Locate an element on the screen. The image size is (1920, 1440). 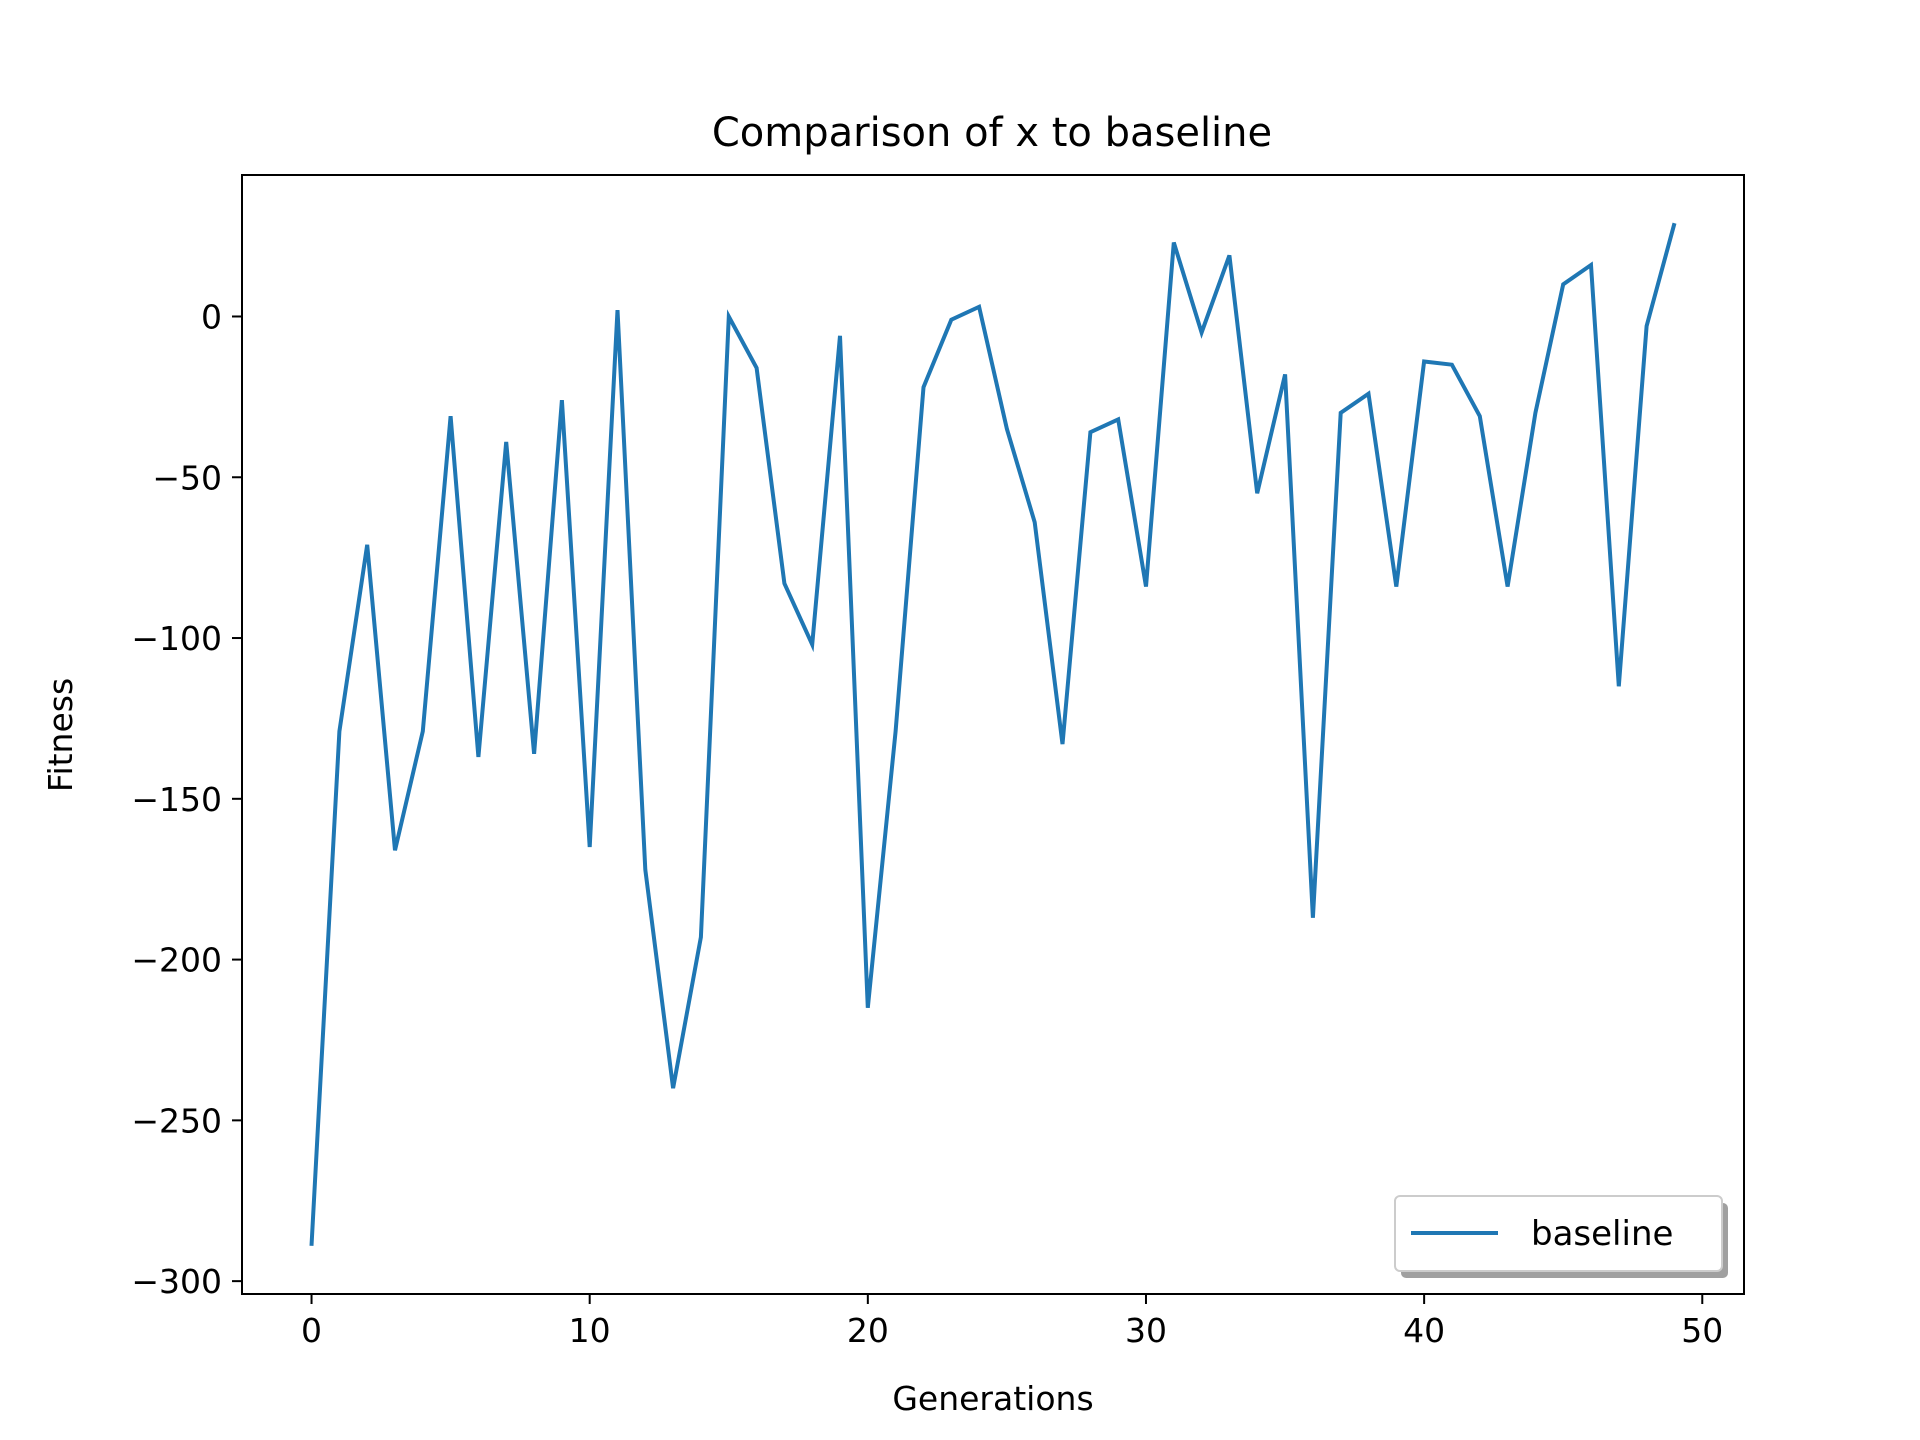
x-axis-label: Generations is located at coordinates (992, 1398).